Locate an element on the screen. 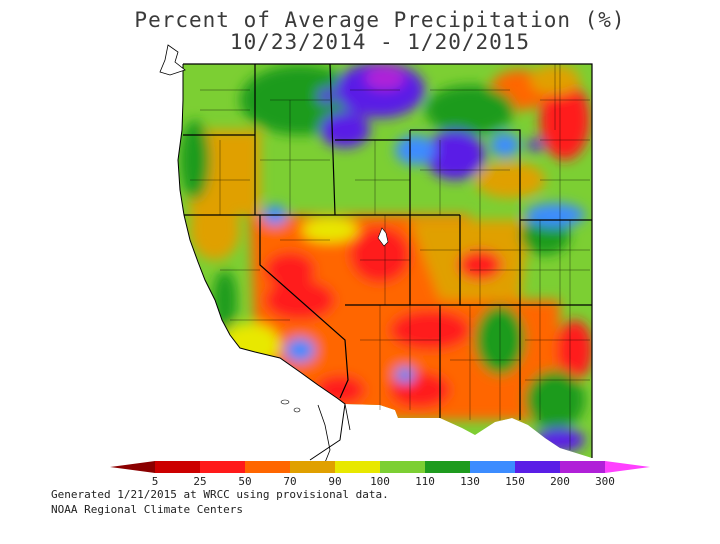 Image resolution: width=720 pixels, height=544 pixels. legend-tick-label: 130 is located at coordinates (470, 481).